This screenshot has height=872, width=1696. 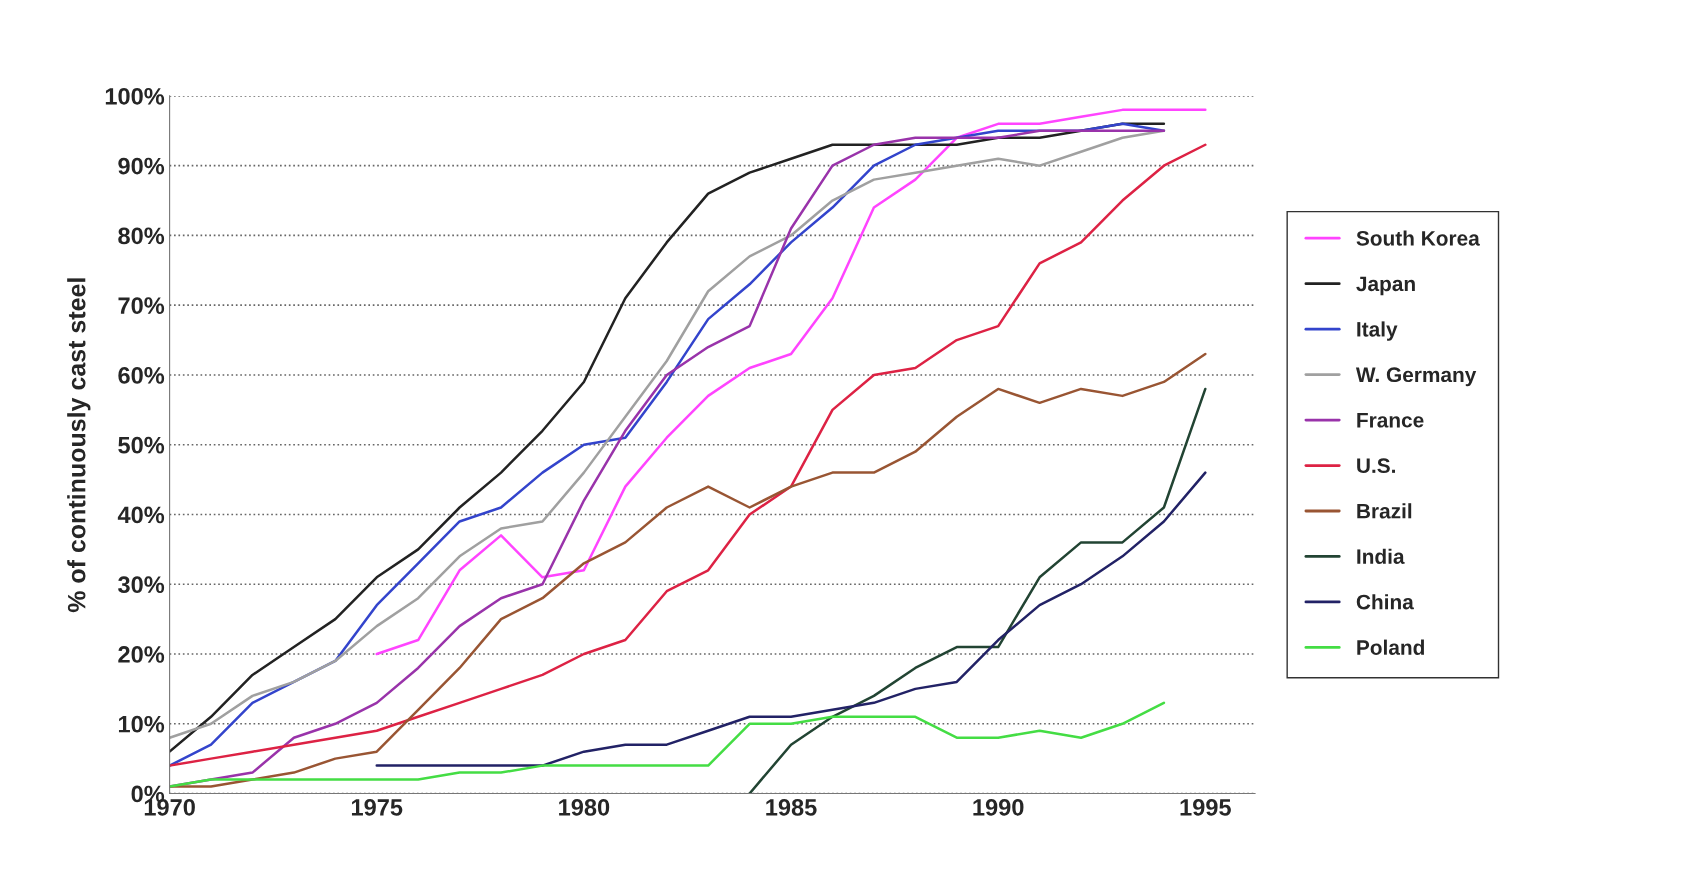 What do you see at coordinates (1376, 466) in the screenshot?
I see `legend-label: U.S.` at bounding box center [1376, 466].